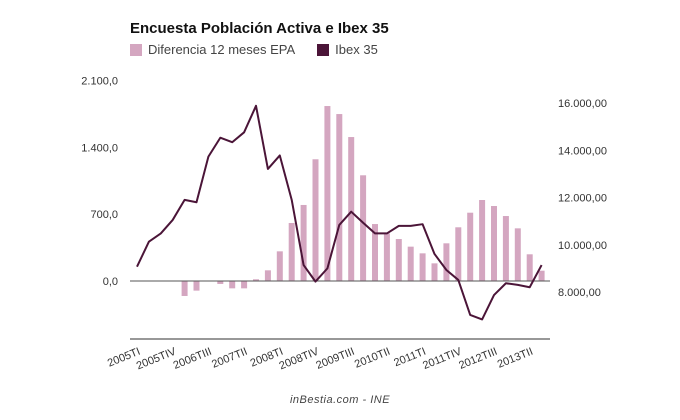 The image size is (680, 420). What do you see at coordinates (291, 251) in the screenshot?
I see `bar-2008TII` at bounding box center [291, 251].